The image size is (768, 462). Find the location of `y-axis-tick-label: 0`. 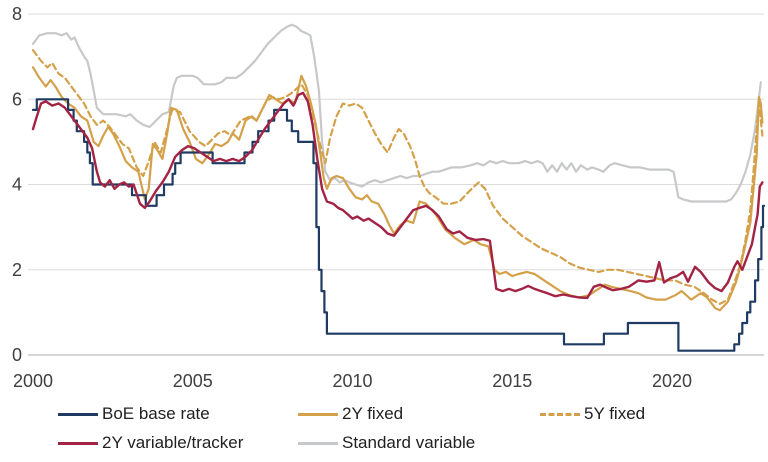

y-axis-tick-label: 0 is located at coordinates (17, 355).